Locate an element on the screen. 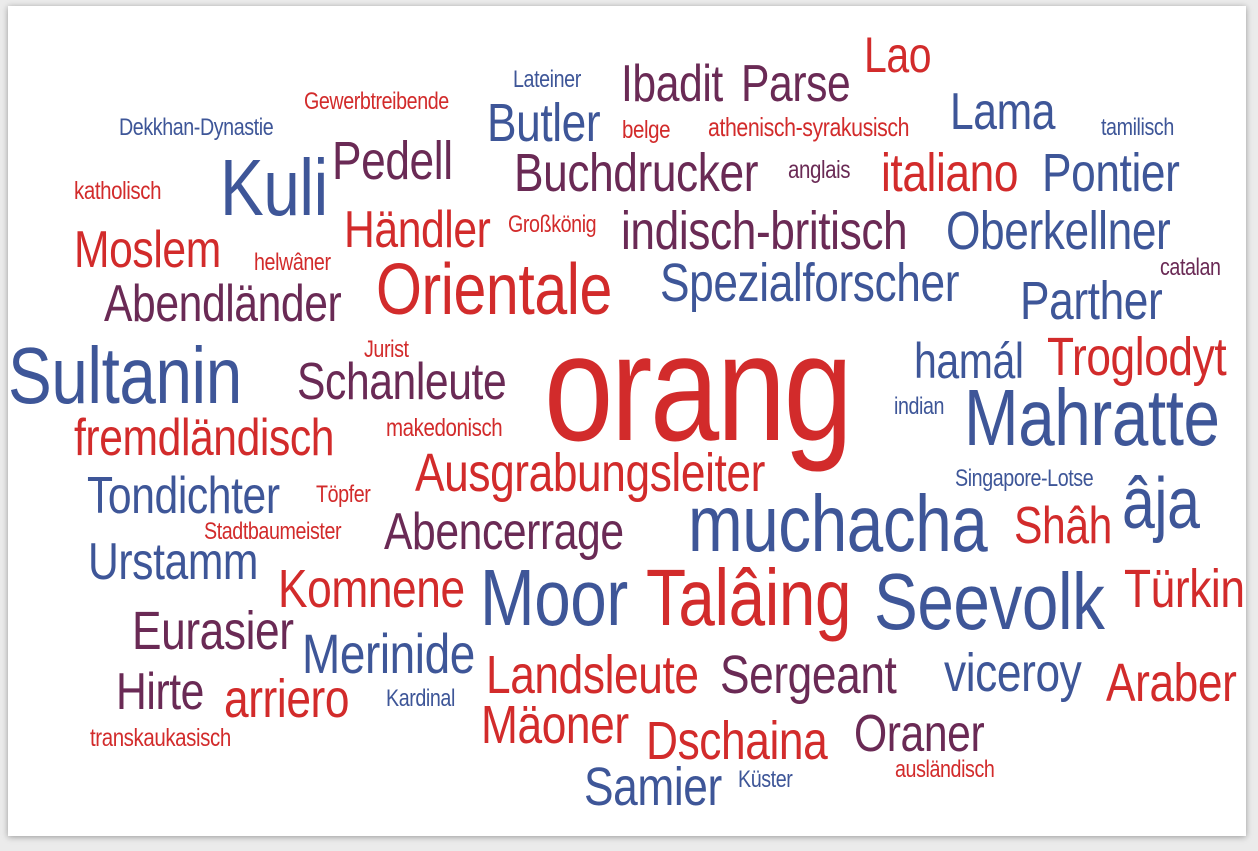  word-makedonisch: makedonisch is located at coordinates (444, 428).